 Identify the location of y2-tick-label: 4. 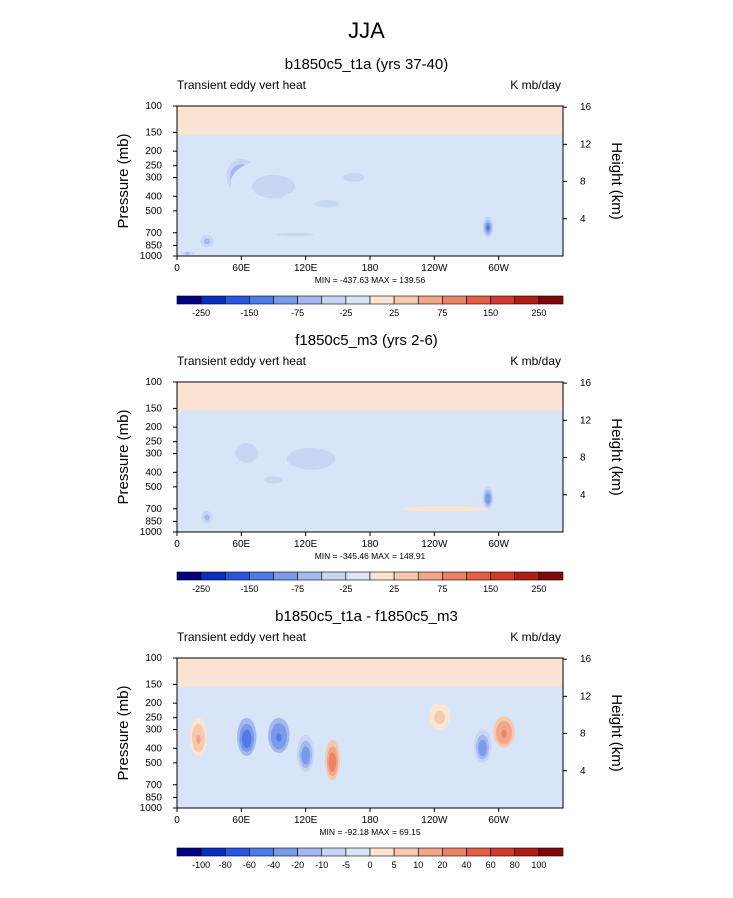
(583, 219).